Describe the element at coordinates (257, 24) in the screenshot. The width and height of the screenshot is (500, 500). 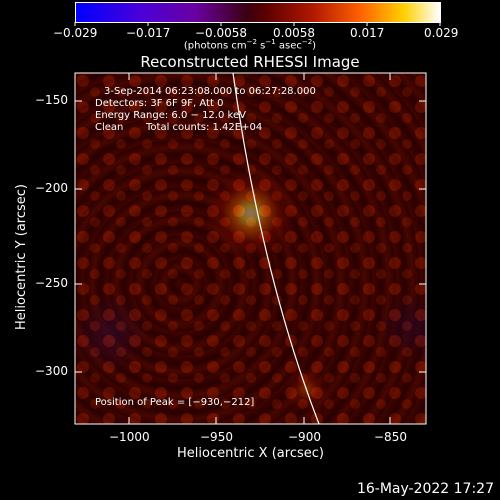
I see `colorbar-ticks` at that location.